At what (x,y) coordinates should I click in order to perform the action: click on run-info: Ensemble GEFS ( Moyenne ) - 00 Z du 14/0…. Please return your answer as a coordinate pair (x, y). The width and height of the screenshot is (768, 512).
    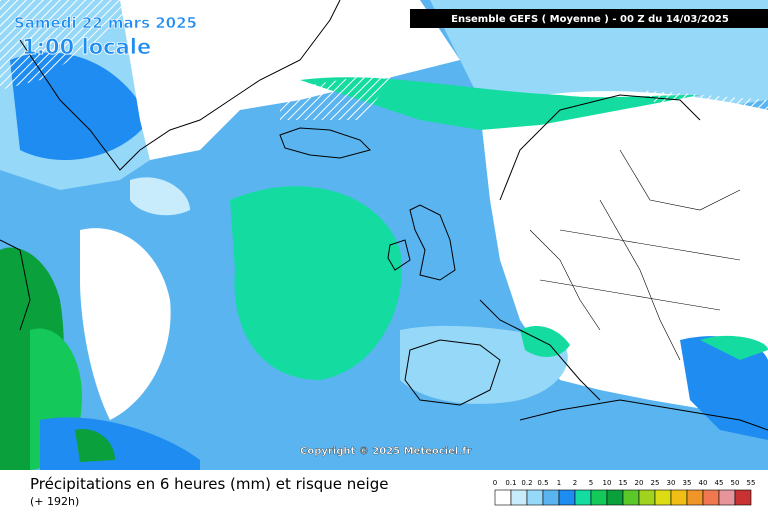
    Looking at the image, I should click on (590, 19).